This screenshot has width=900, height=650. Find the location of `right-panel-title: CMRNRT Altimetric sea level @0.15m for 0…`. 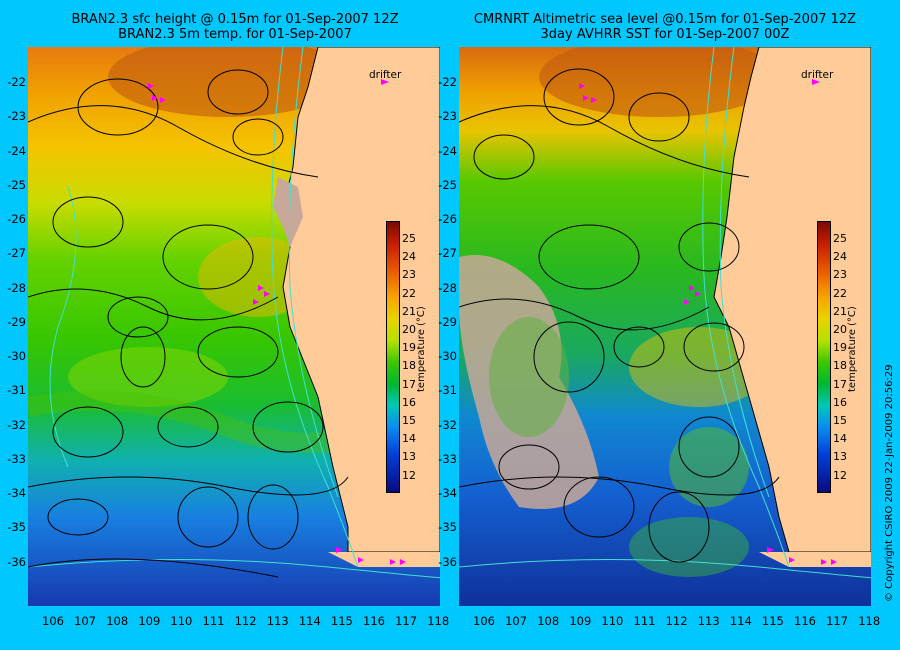

right-panel-title: CMRNRT Altimetric sea level @0.15m for 0… is located at coordinates (665, 27).